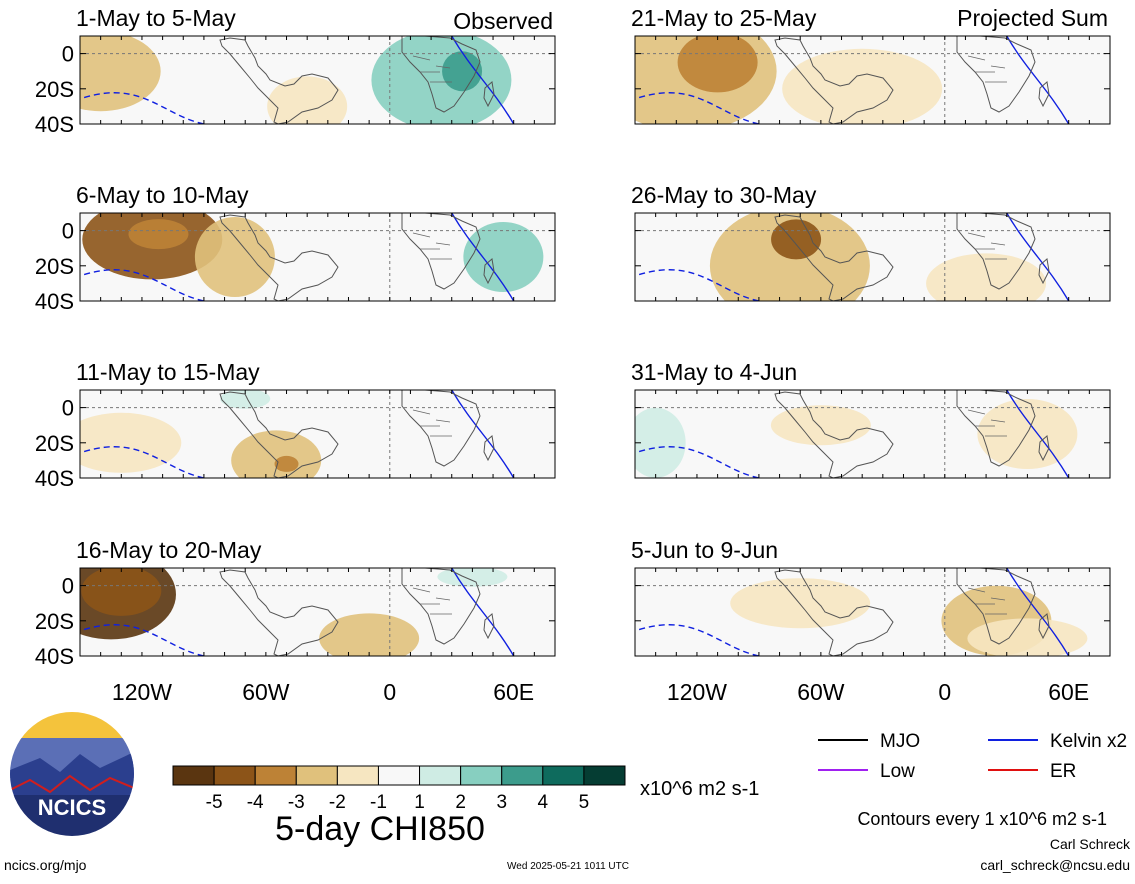 This screenshot has width=1135, height=884. I want to click on panel-title: 31-May to 4-Jun, so click(714, 372).